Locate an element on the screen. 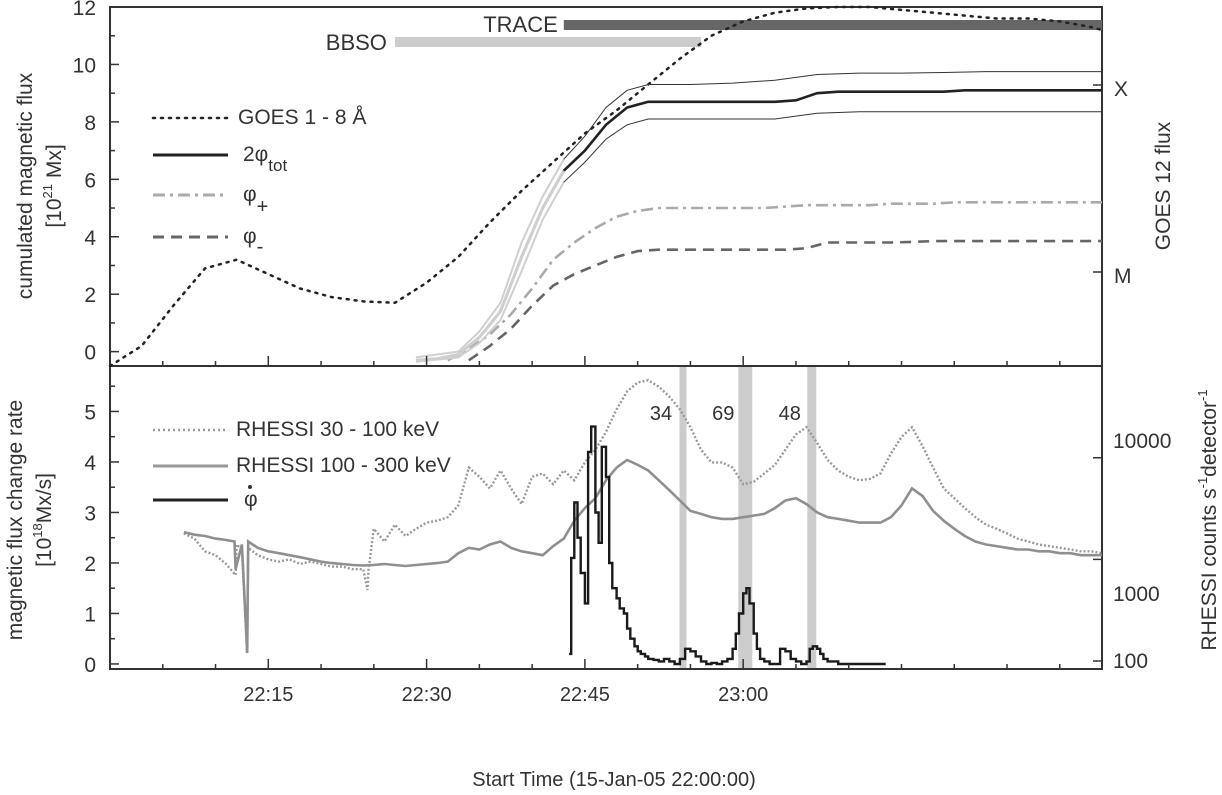 The width and height of the screenshot is (1222, 795). top-y-axis-label: cumulated magnetic flux [1021 Mx] is located at coordinates (40, 185).